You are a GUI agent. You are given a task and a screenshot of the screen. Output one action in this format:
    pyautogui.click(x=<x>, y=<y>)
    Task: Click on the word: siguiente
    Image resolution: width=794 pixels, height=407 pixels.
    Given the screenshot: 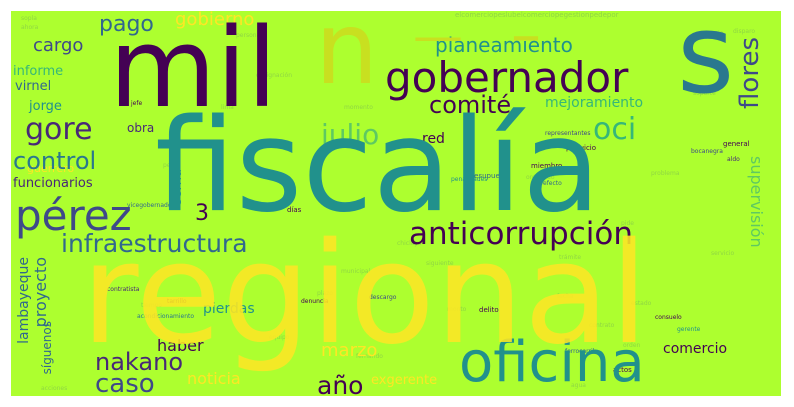 What is the action you would take?
    pyautogui.click(x=440, y=263)
    